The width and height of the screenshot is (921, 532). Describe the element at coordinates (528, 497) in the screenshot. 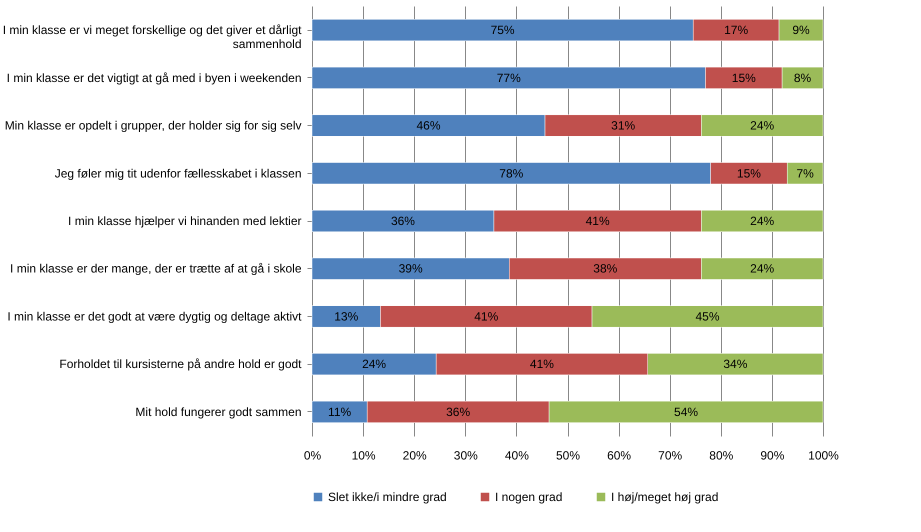

I see `legend-label: I nogen grad` at that location.